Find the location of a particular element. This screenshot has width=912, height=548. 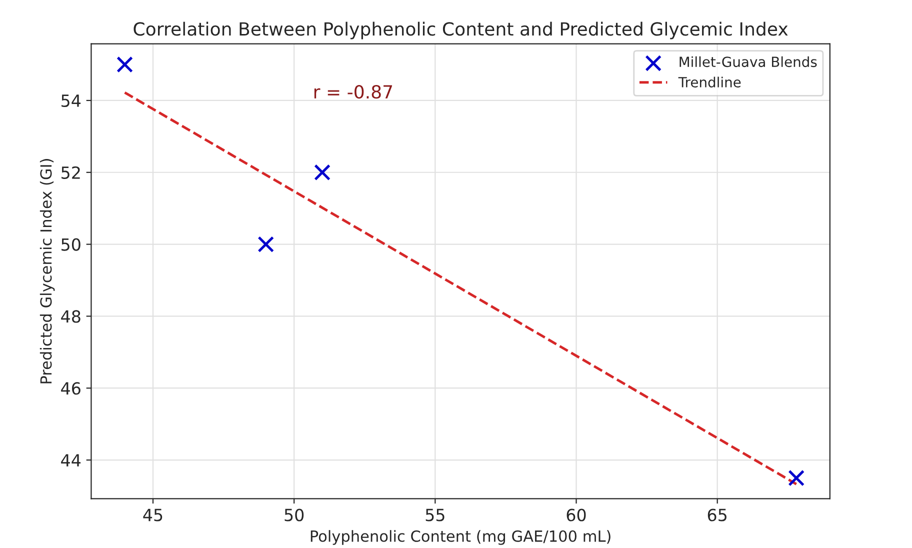

y-tick-label: 52 is located at coordinates (71, 172).